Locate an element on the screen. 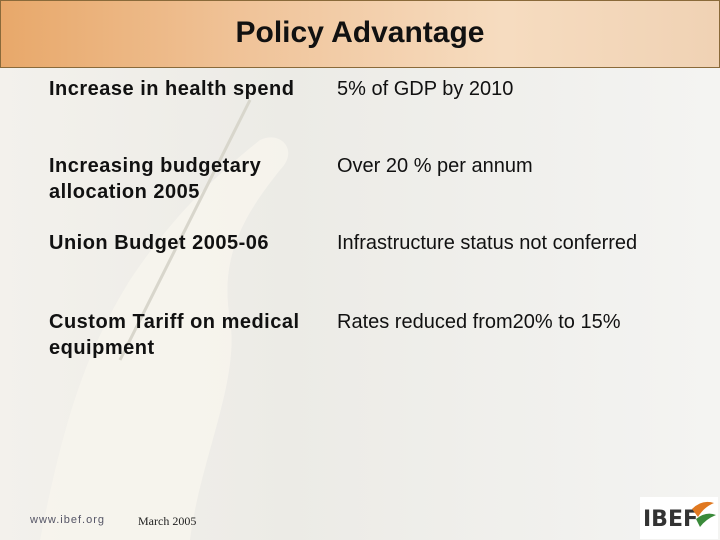 This screenshot has width=720, height=540. row-value: 5% of GDP by 2010 is located at coordinates (425, 89).